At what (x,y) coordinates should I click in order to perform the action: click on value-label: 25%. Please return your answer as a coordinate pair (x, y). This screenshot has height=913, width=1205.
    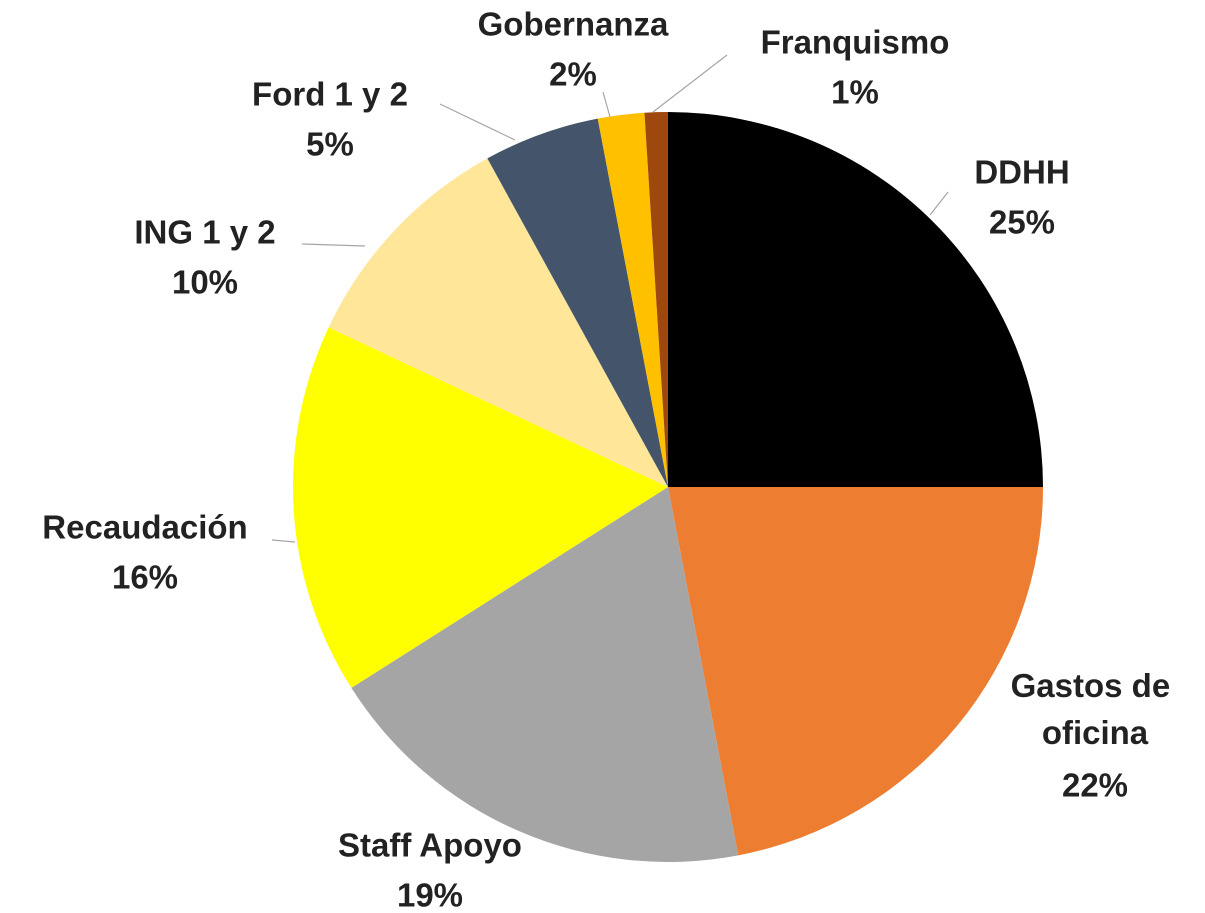
    Looking at the image, I should click on (1022, 222).